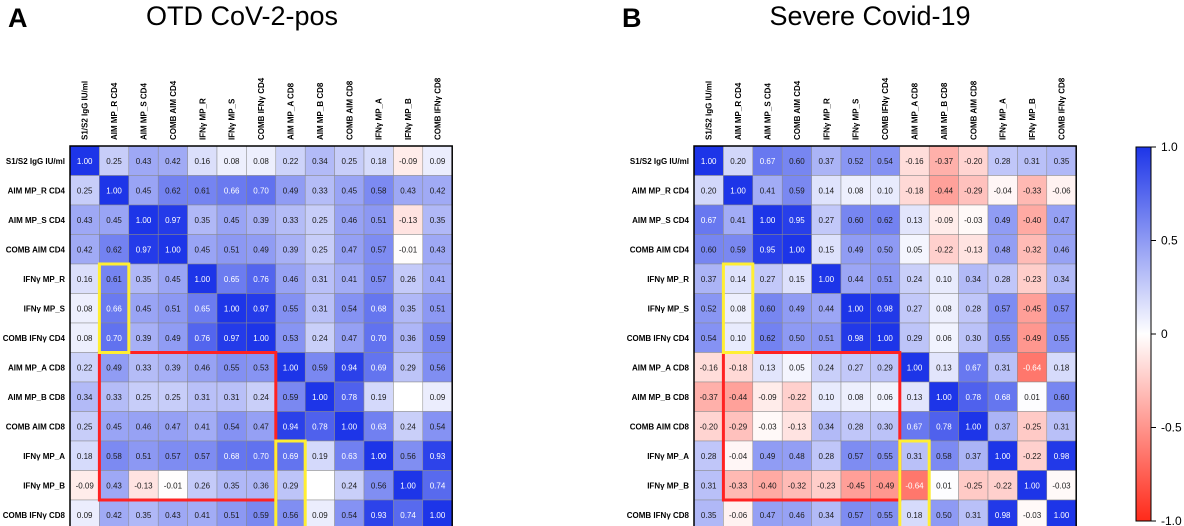  I want to click on cell-value-label: 0.50, so click(885, 249).